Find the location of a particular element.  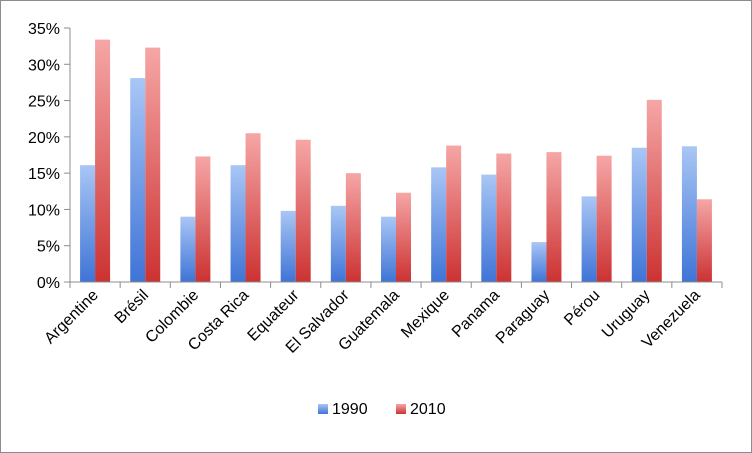

bar-2010-venezuela is located at coordinates (704, 240).